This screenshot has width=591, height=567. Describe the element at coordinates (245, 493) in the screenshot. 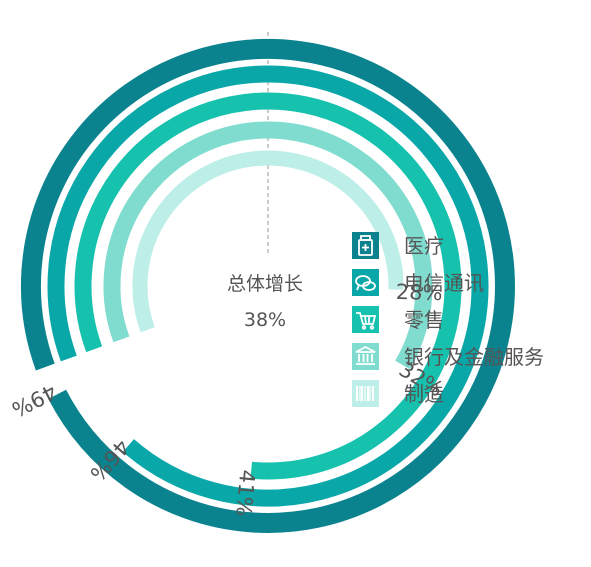

I see `pct-label-3: 41%` at that location.